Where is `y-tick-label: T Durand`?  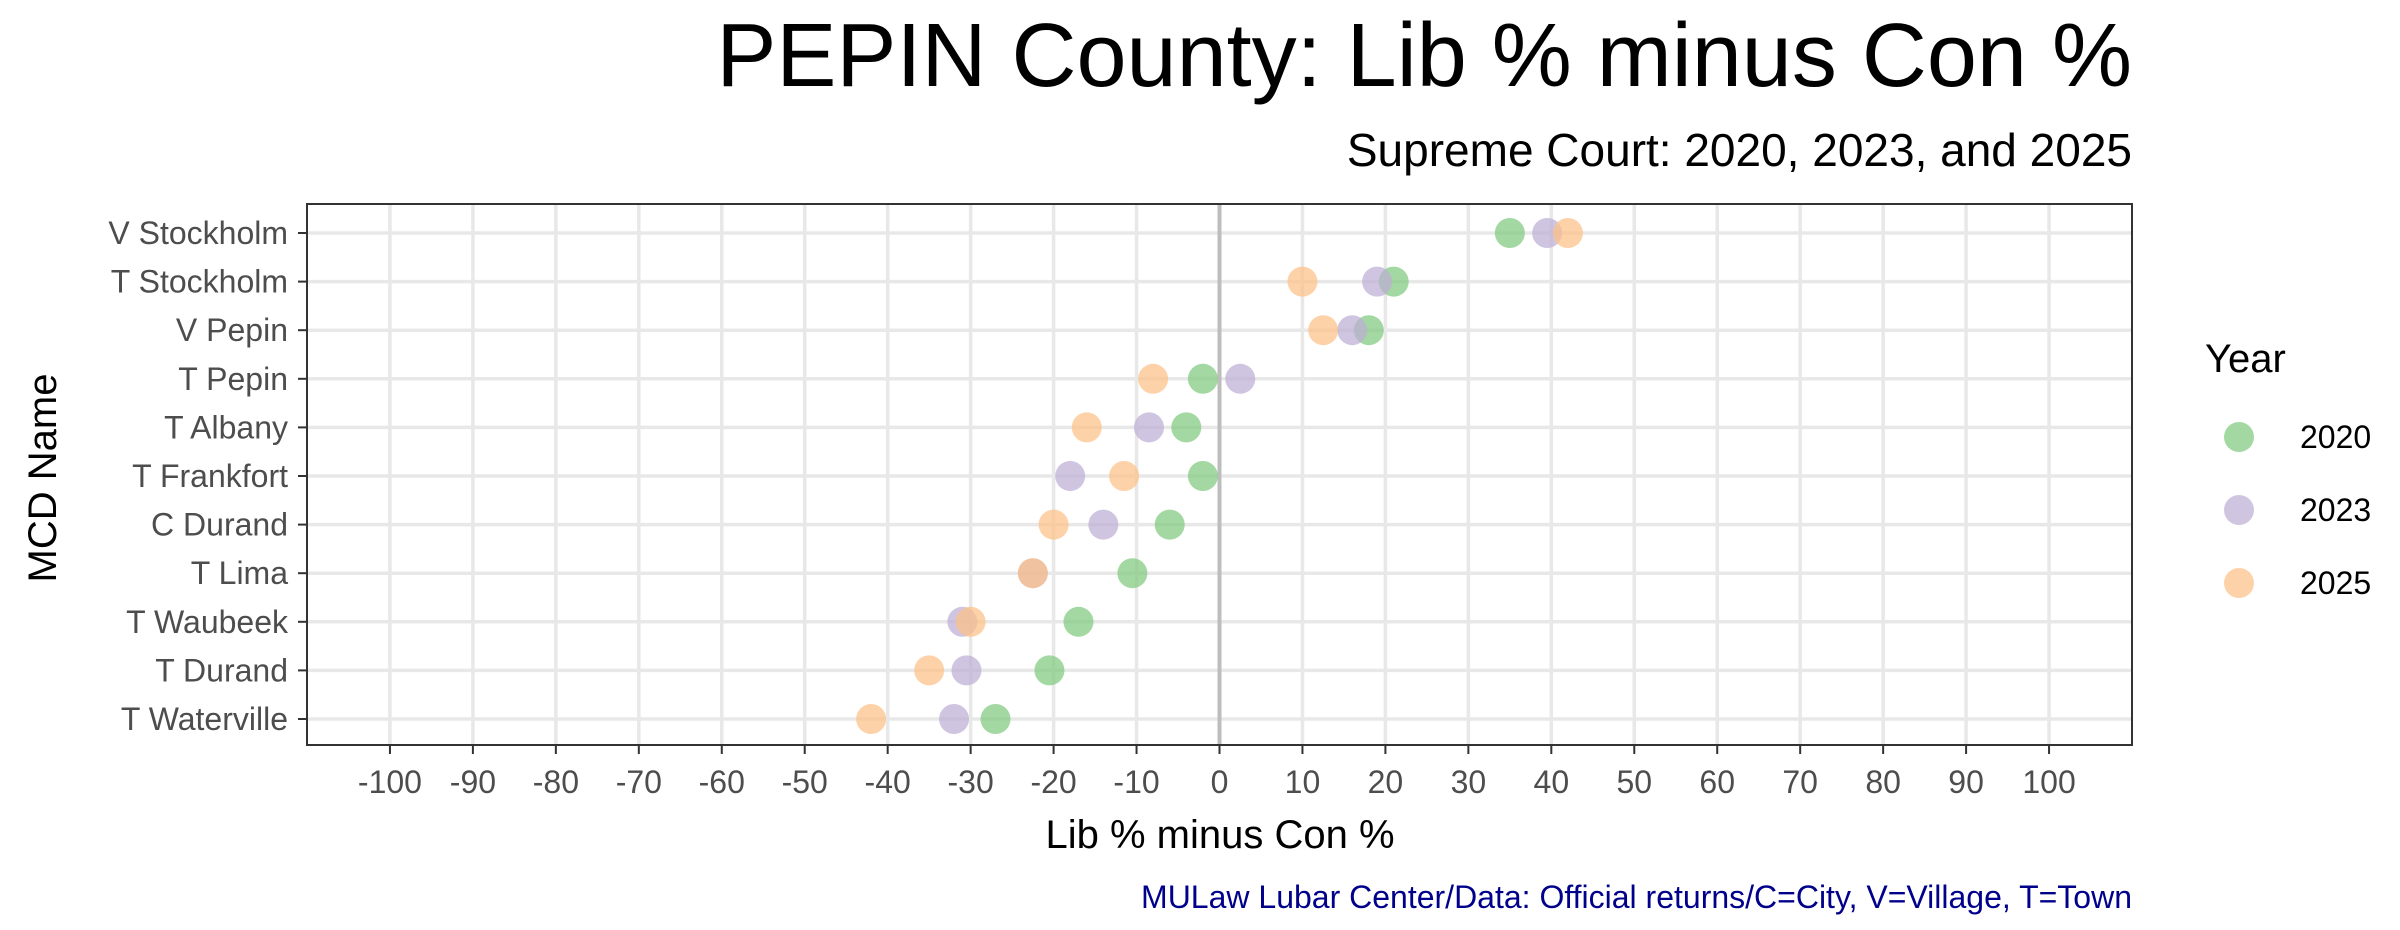
y-tick-label: T Durand is located at coordinates (221, 670).